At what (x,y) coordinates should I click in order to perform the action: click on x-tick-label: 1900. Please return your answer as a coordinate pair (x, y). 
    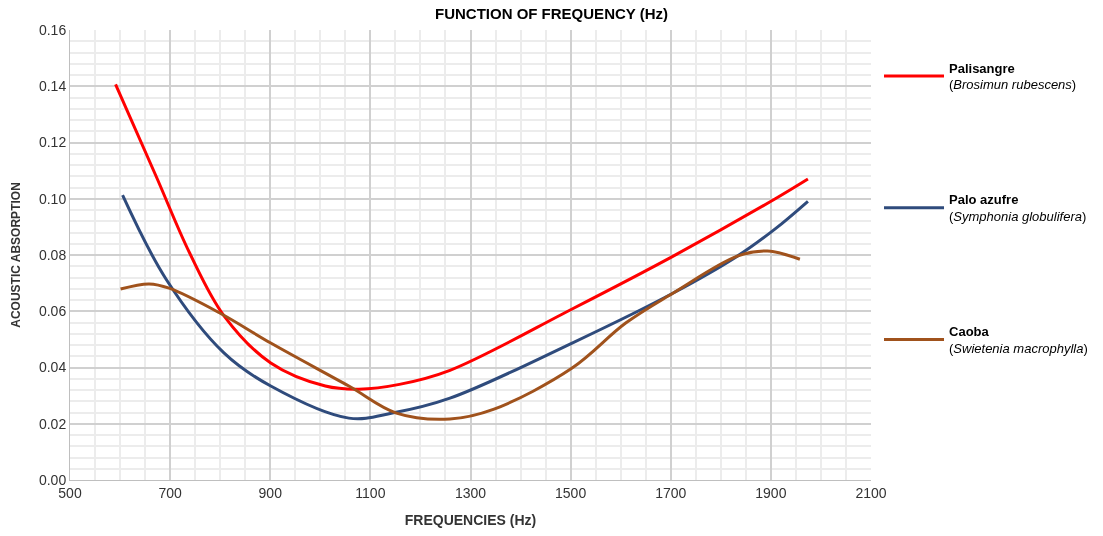
    Looking at the image, I should click on (771, 492).